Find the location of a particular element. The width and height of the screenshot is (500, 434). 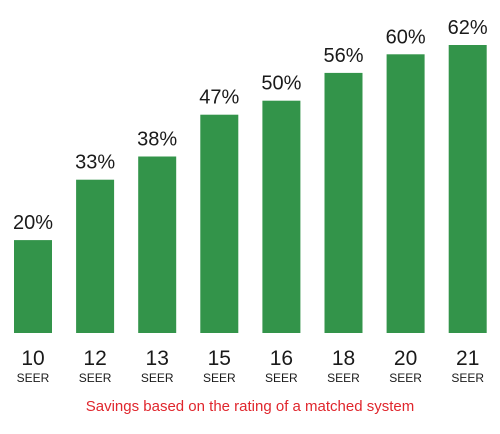

x-tick-label-16: 16 is located at coordinates (281, 358).